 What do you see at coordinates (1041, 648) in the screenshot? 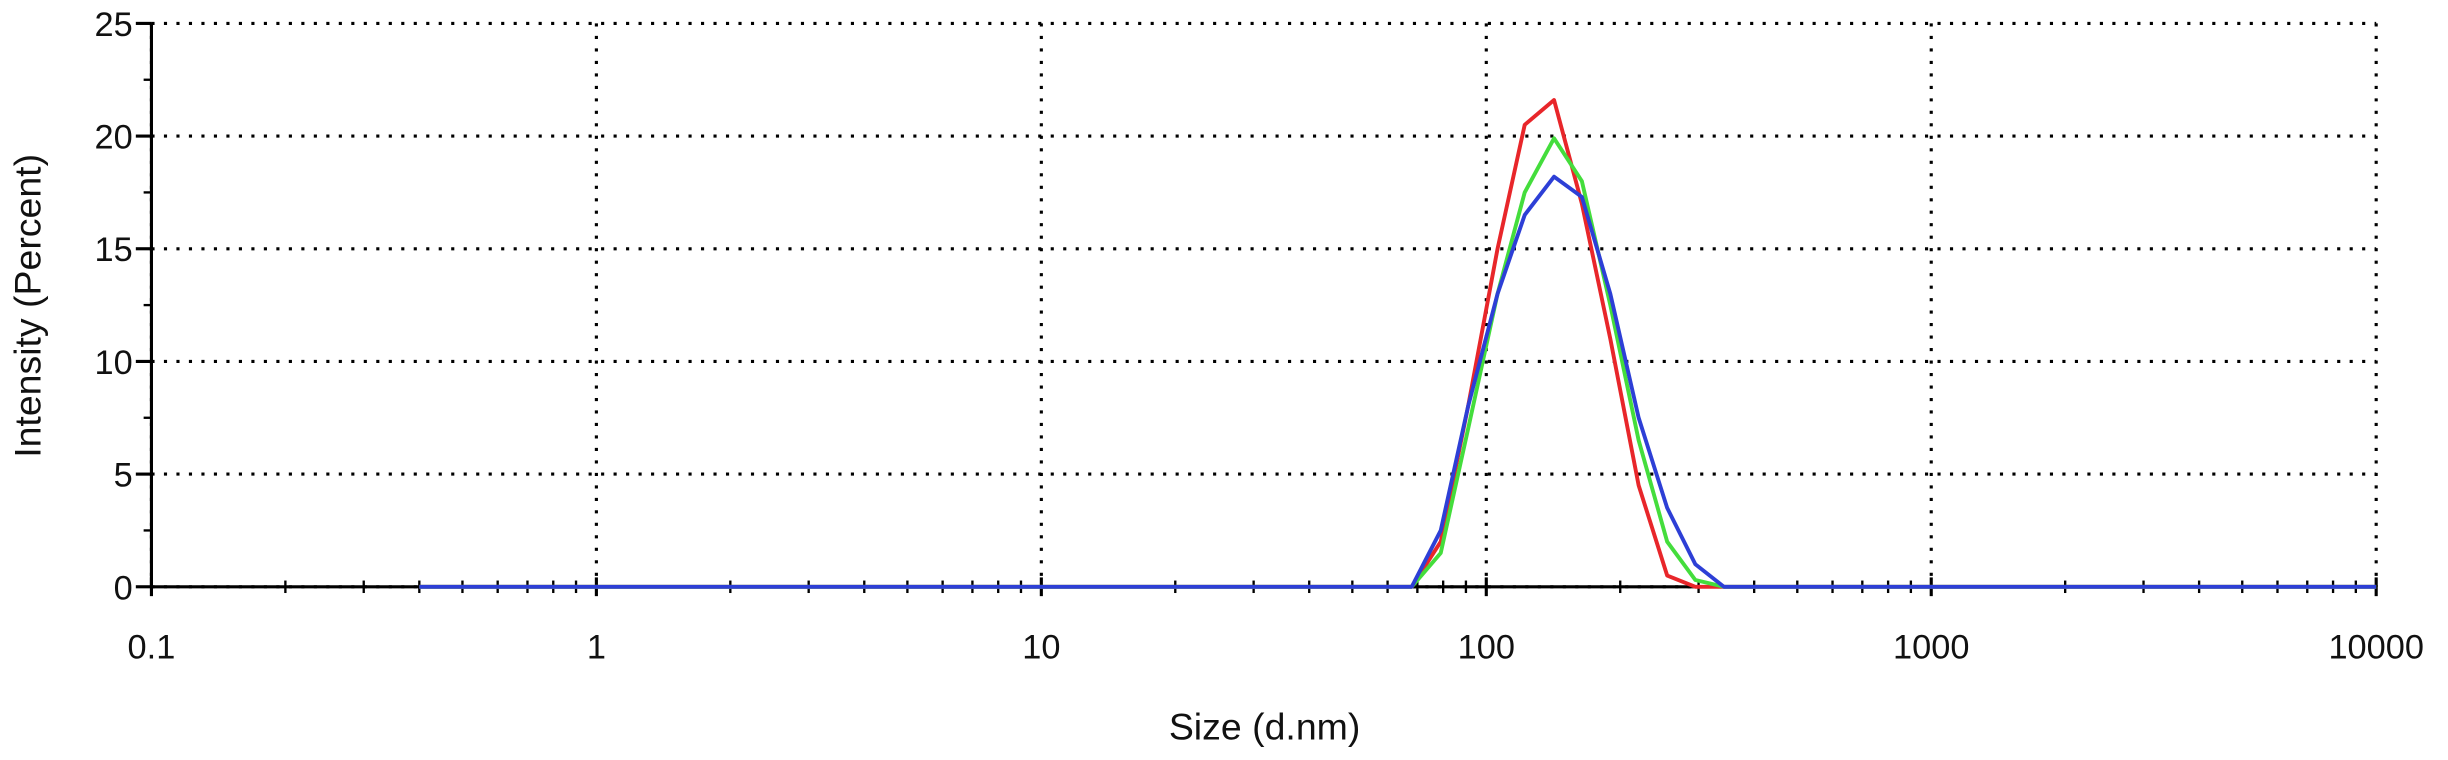
I see `x-tick-label: 10` at bounding box center [1041, 648].